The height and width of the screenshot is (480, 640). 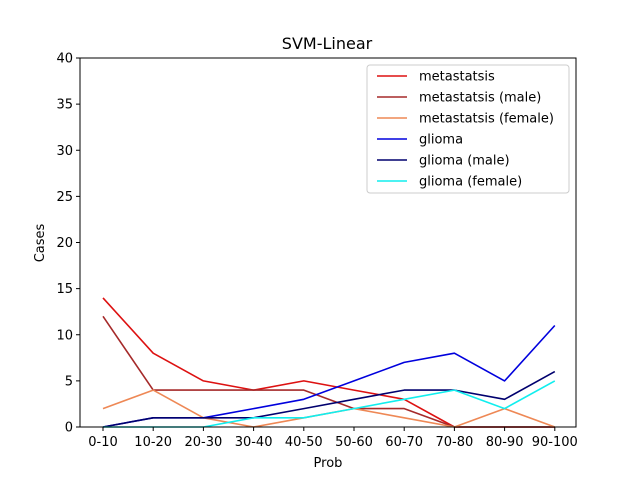 What do you see at coordinates (40, 242) in the screenshot?
I see `y-axis-label: Cases` at bounding box center [40, 242].